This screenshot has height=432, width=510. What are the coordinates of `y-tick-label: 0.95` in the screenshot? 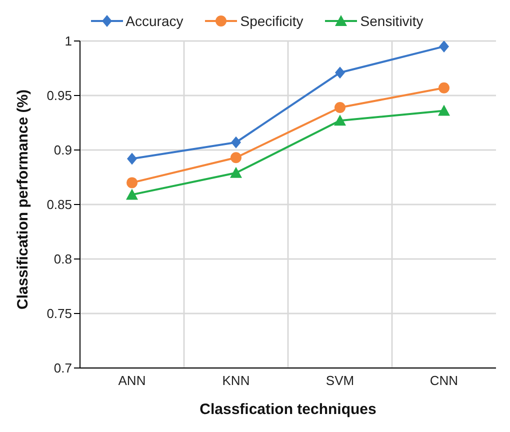 It's located at (59, 96).